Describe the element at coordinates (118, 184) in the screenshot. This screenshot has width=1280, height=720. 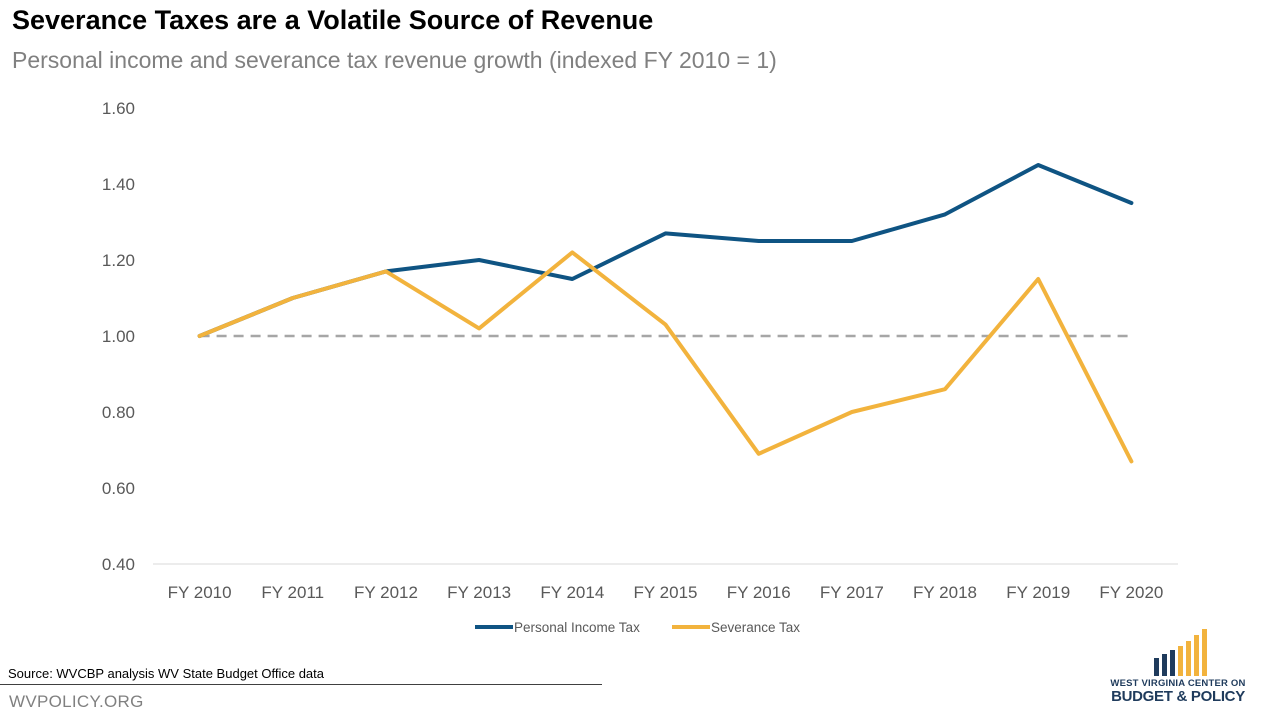
I see `y-tick-label: 1.40` at that location.